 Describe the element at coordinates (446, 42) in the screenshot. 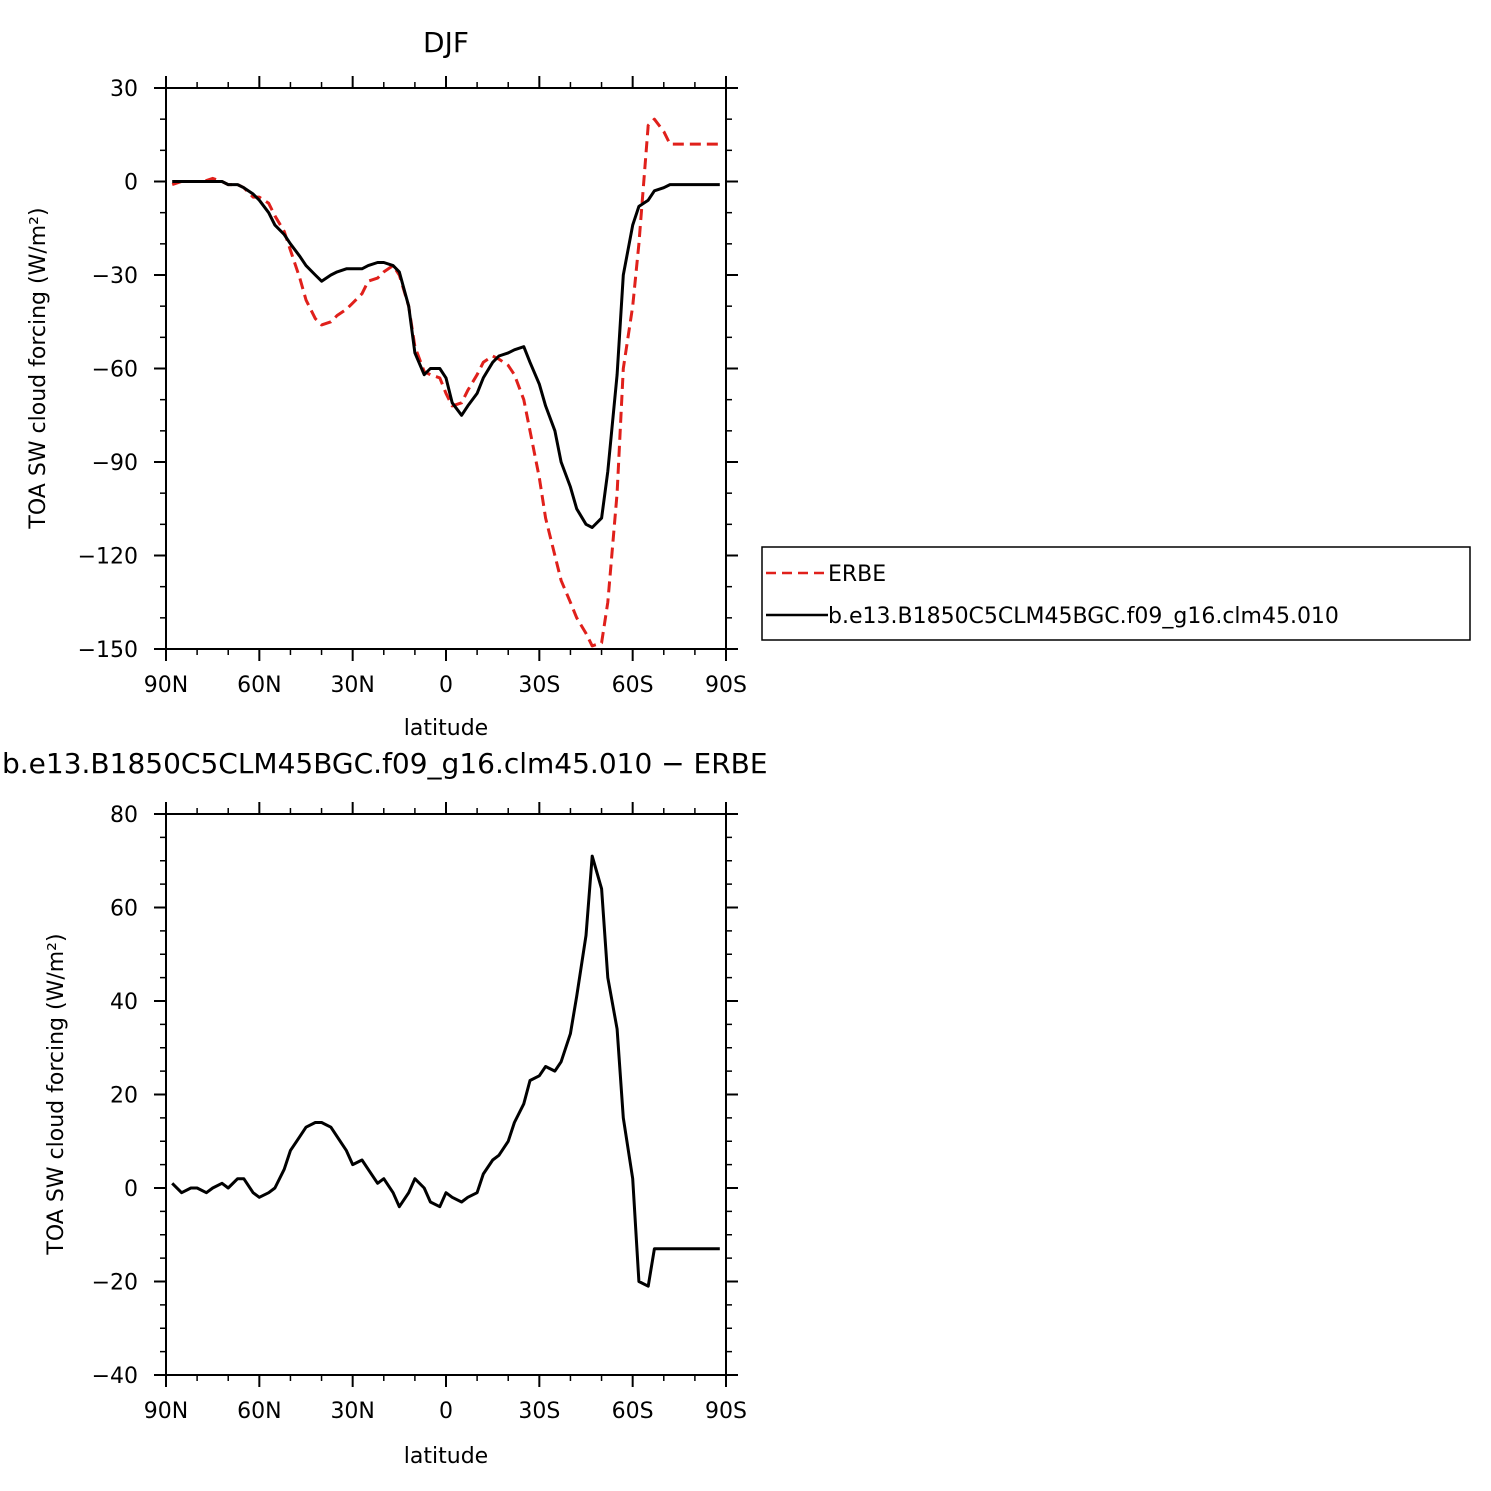

I see `top-panel-title: DJF` at that location.